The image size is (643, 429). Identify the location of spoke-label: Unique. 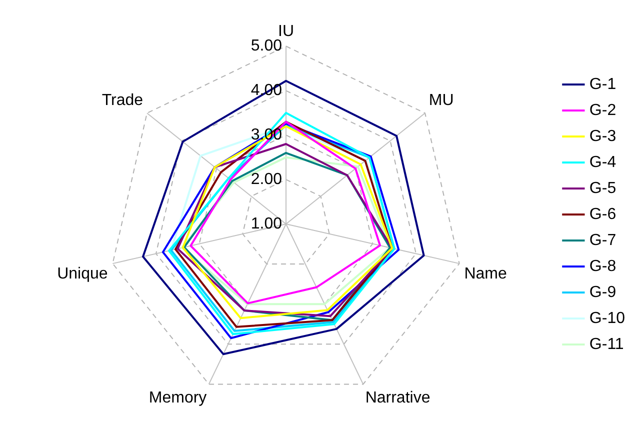
(82, 274).